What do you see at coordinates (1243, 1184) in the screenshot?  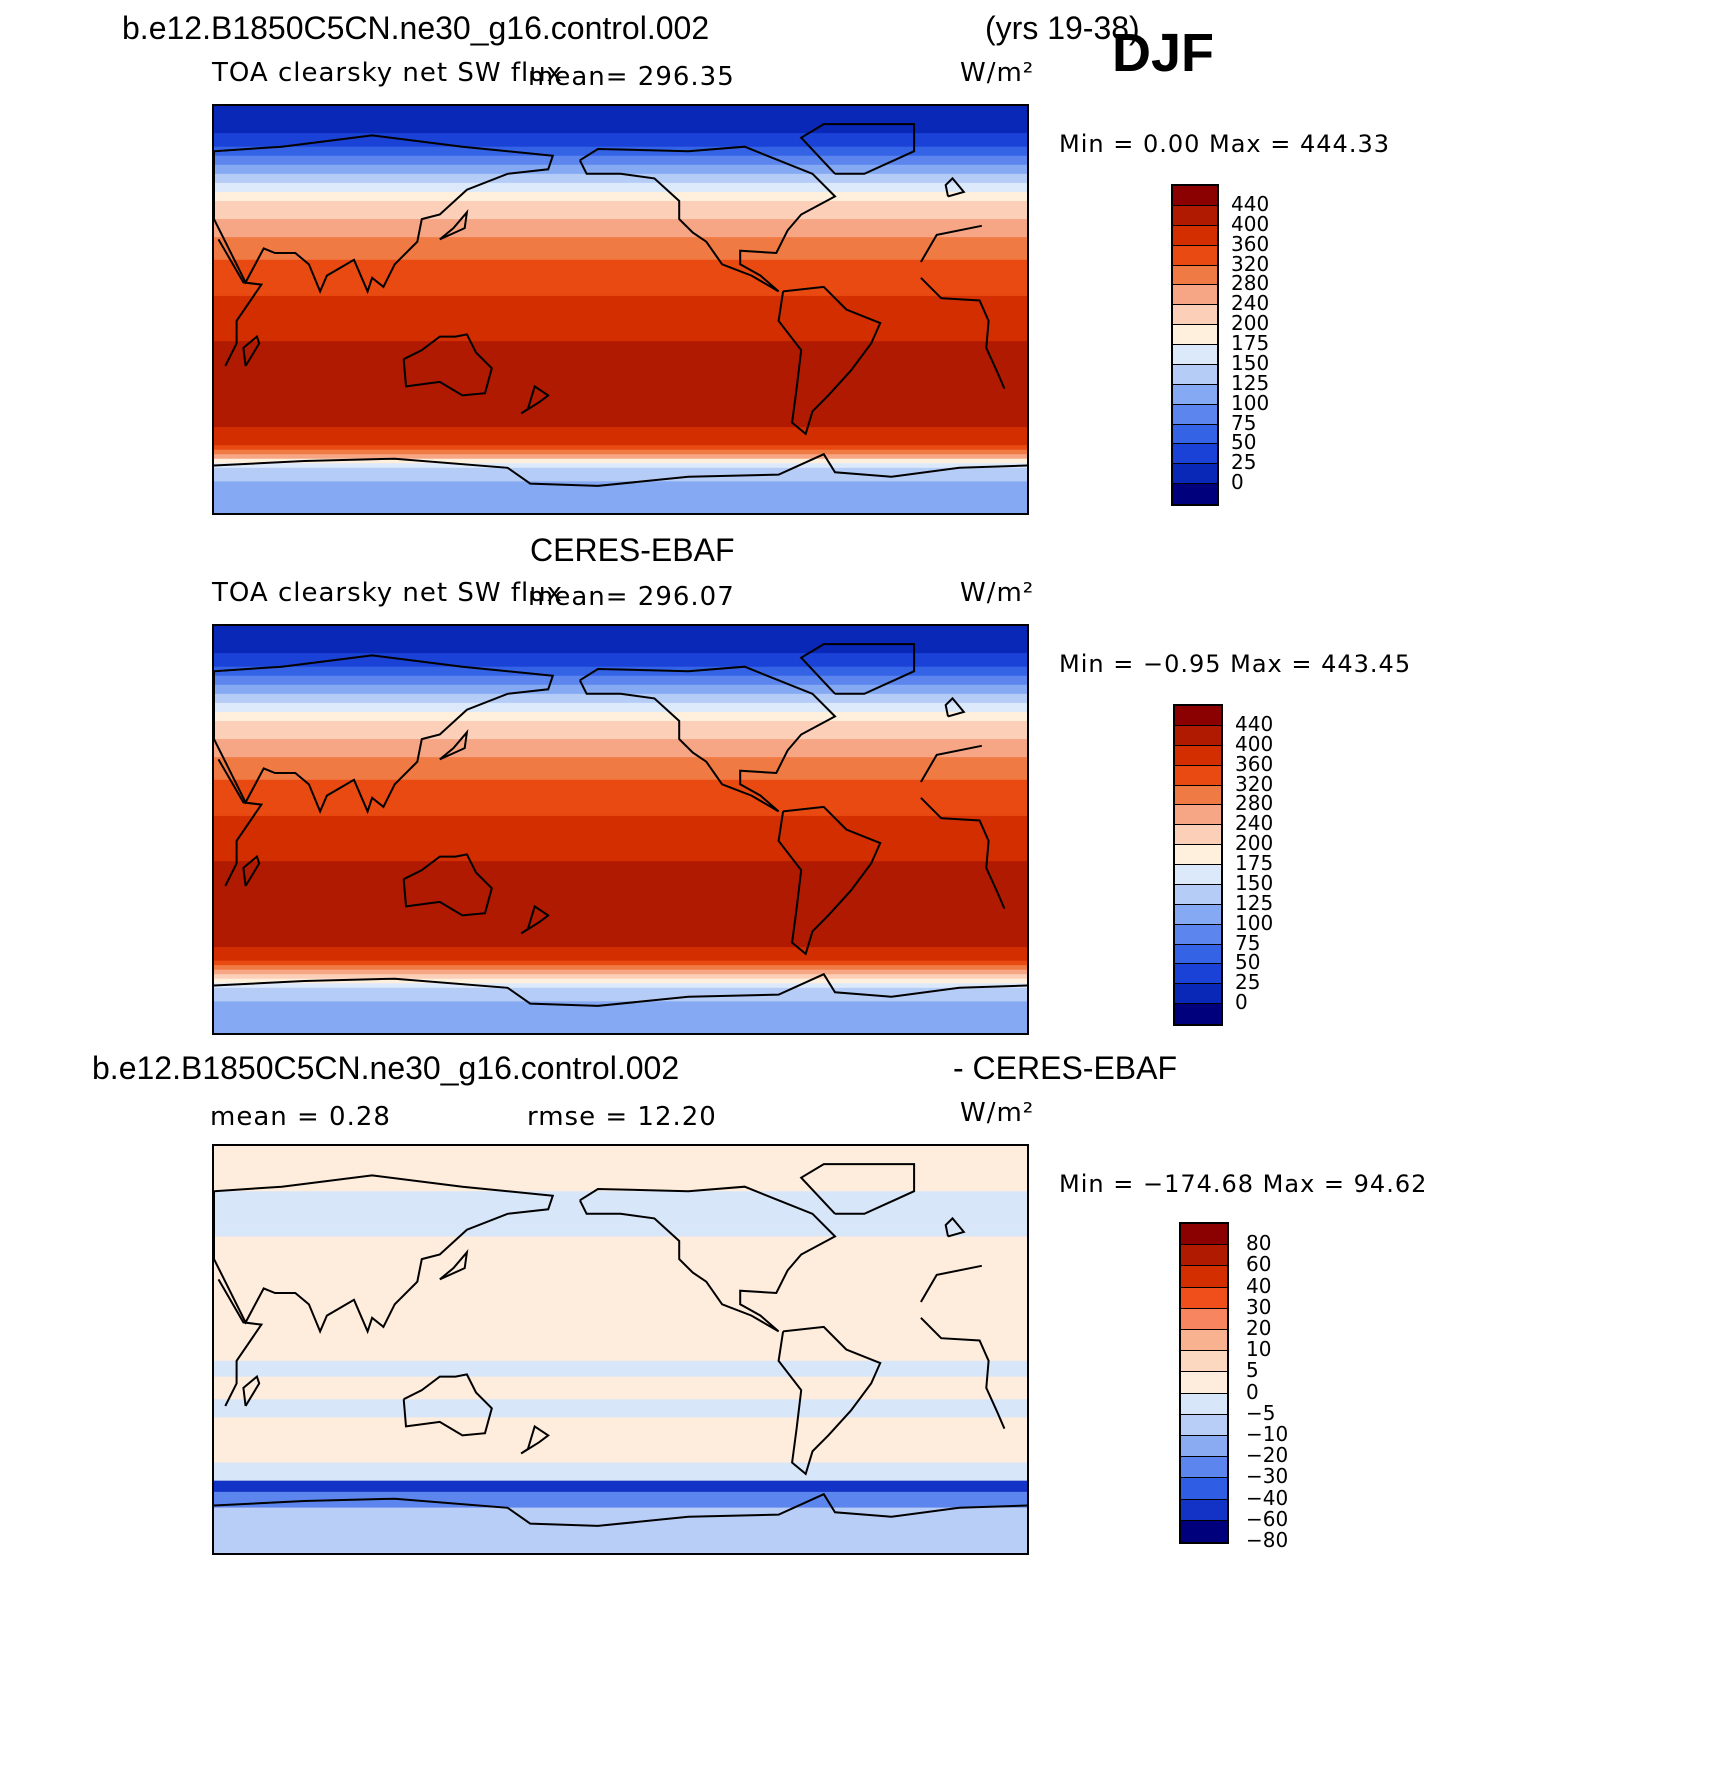 I see `panel3-minmax: Min = −174.68 Max = 94.62` at bounding box center [1243, 1184].